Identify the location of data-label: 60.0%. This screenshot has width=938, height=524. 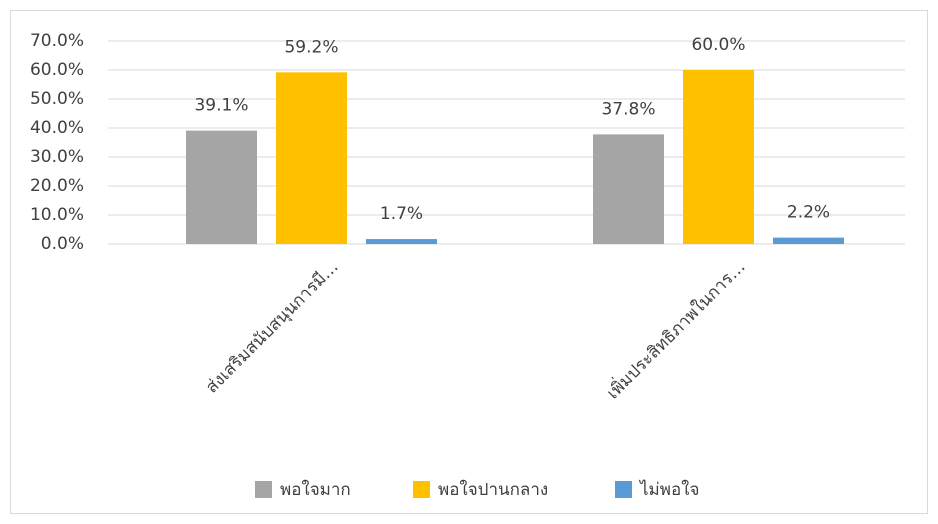
(718, 45).